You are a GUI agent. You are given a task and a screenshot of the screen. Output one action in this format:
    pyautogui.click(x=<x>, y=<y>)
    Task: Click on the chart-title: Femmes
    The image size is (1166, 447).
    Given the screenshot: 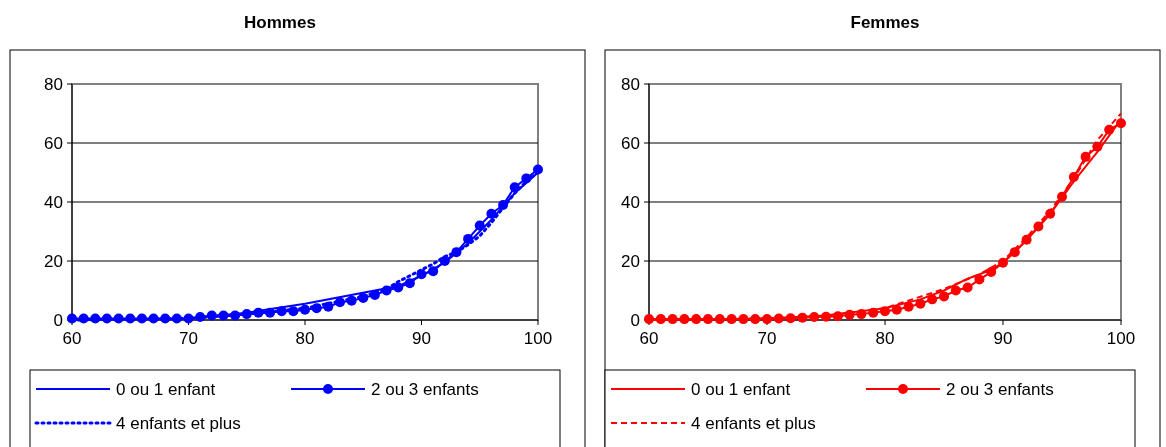 What is the action you would take?
    pyautogui.click(x=885, y=22)
    